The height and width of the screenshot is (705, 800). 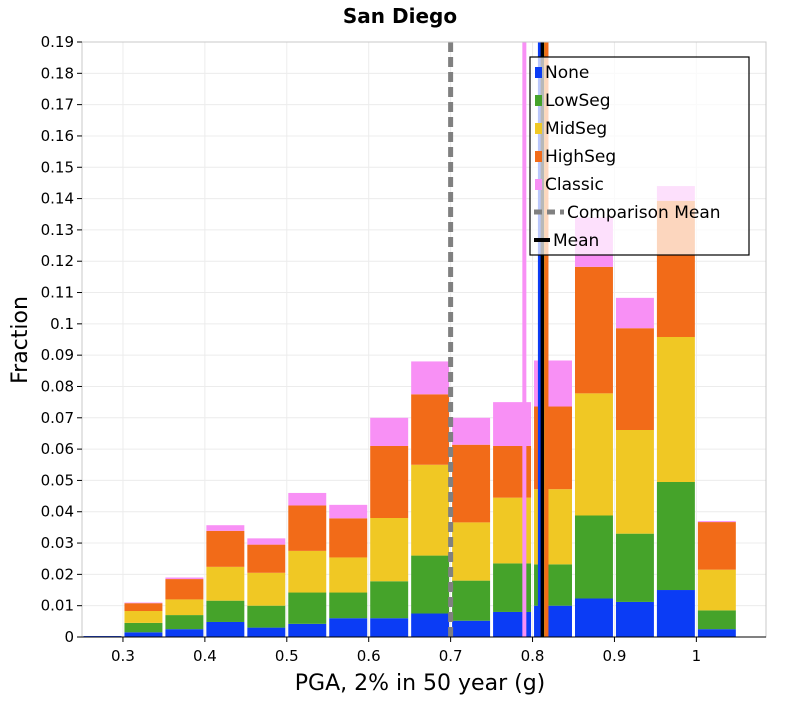 I want to click on legend-label: Classic, so click(x=574, y=185).